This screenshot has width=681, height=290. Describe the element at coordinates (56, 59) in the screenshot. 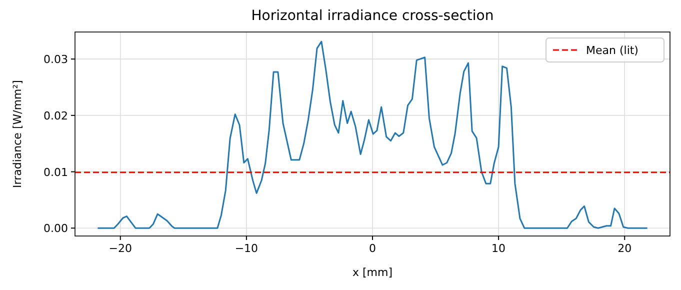

I see `y-tick-label: 0.03` at that location.